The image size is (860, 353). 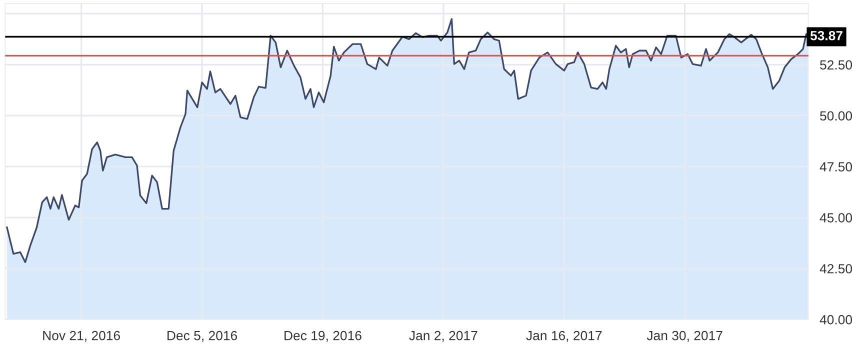 What do you see at coordinates (684, 336) in the screenshot?
I see `x-tick-label: Jan 30, 2017` at bounding box center [684, 336].